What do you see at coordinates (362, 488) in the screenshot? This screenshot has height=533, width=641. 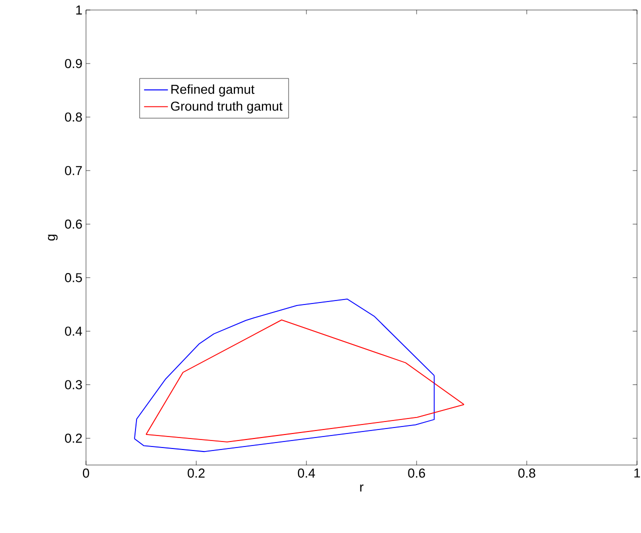 I see `x-axis-title: r` at bounding box center [362, 488].